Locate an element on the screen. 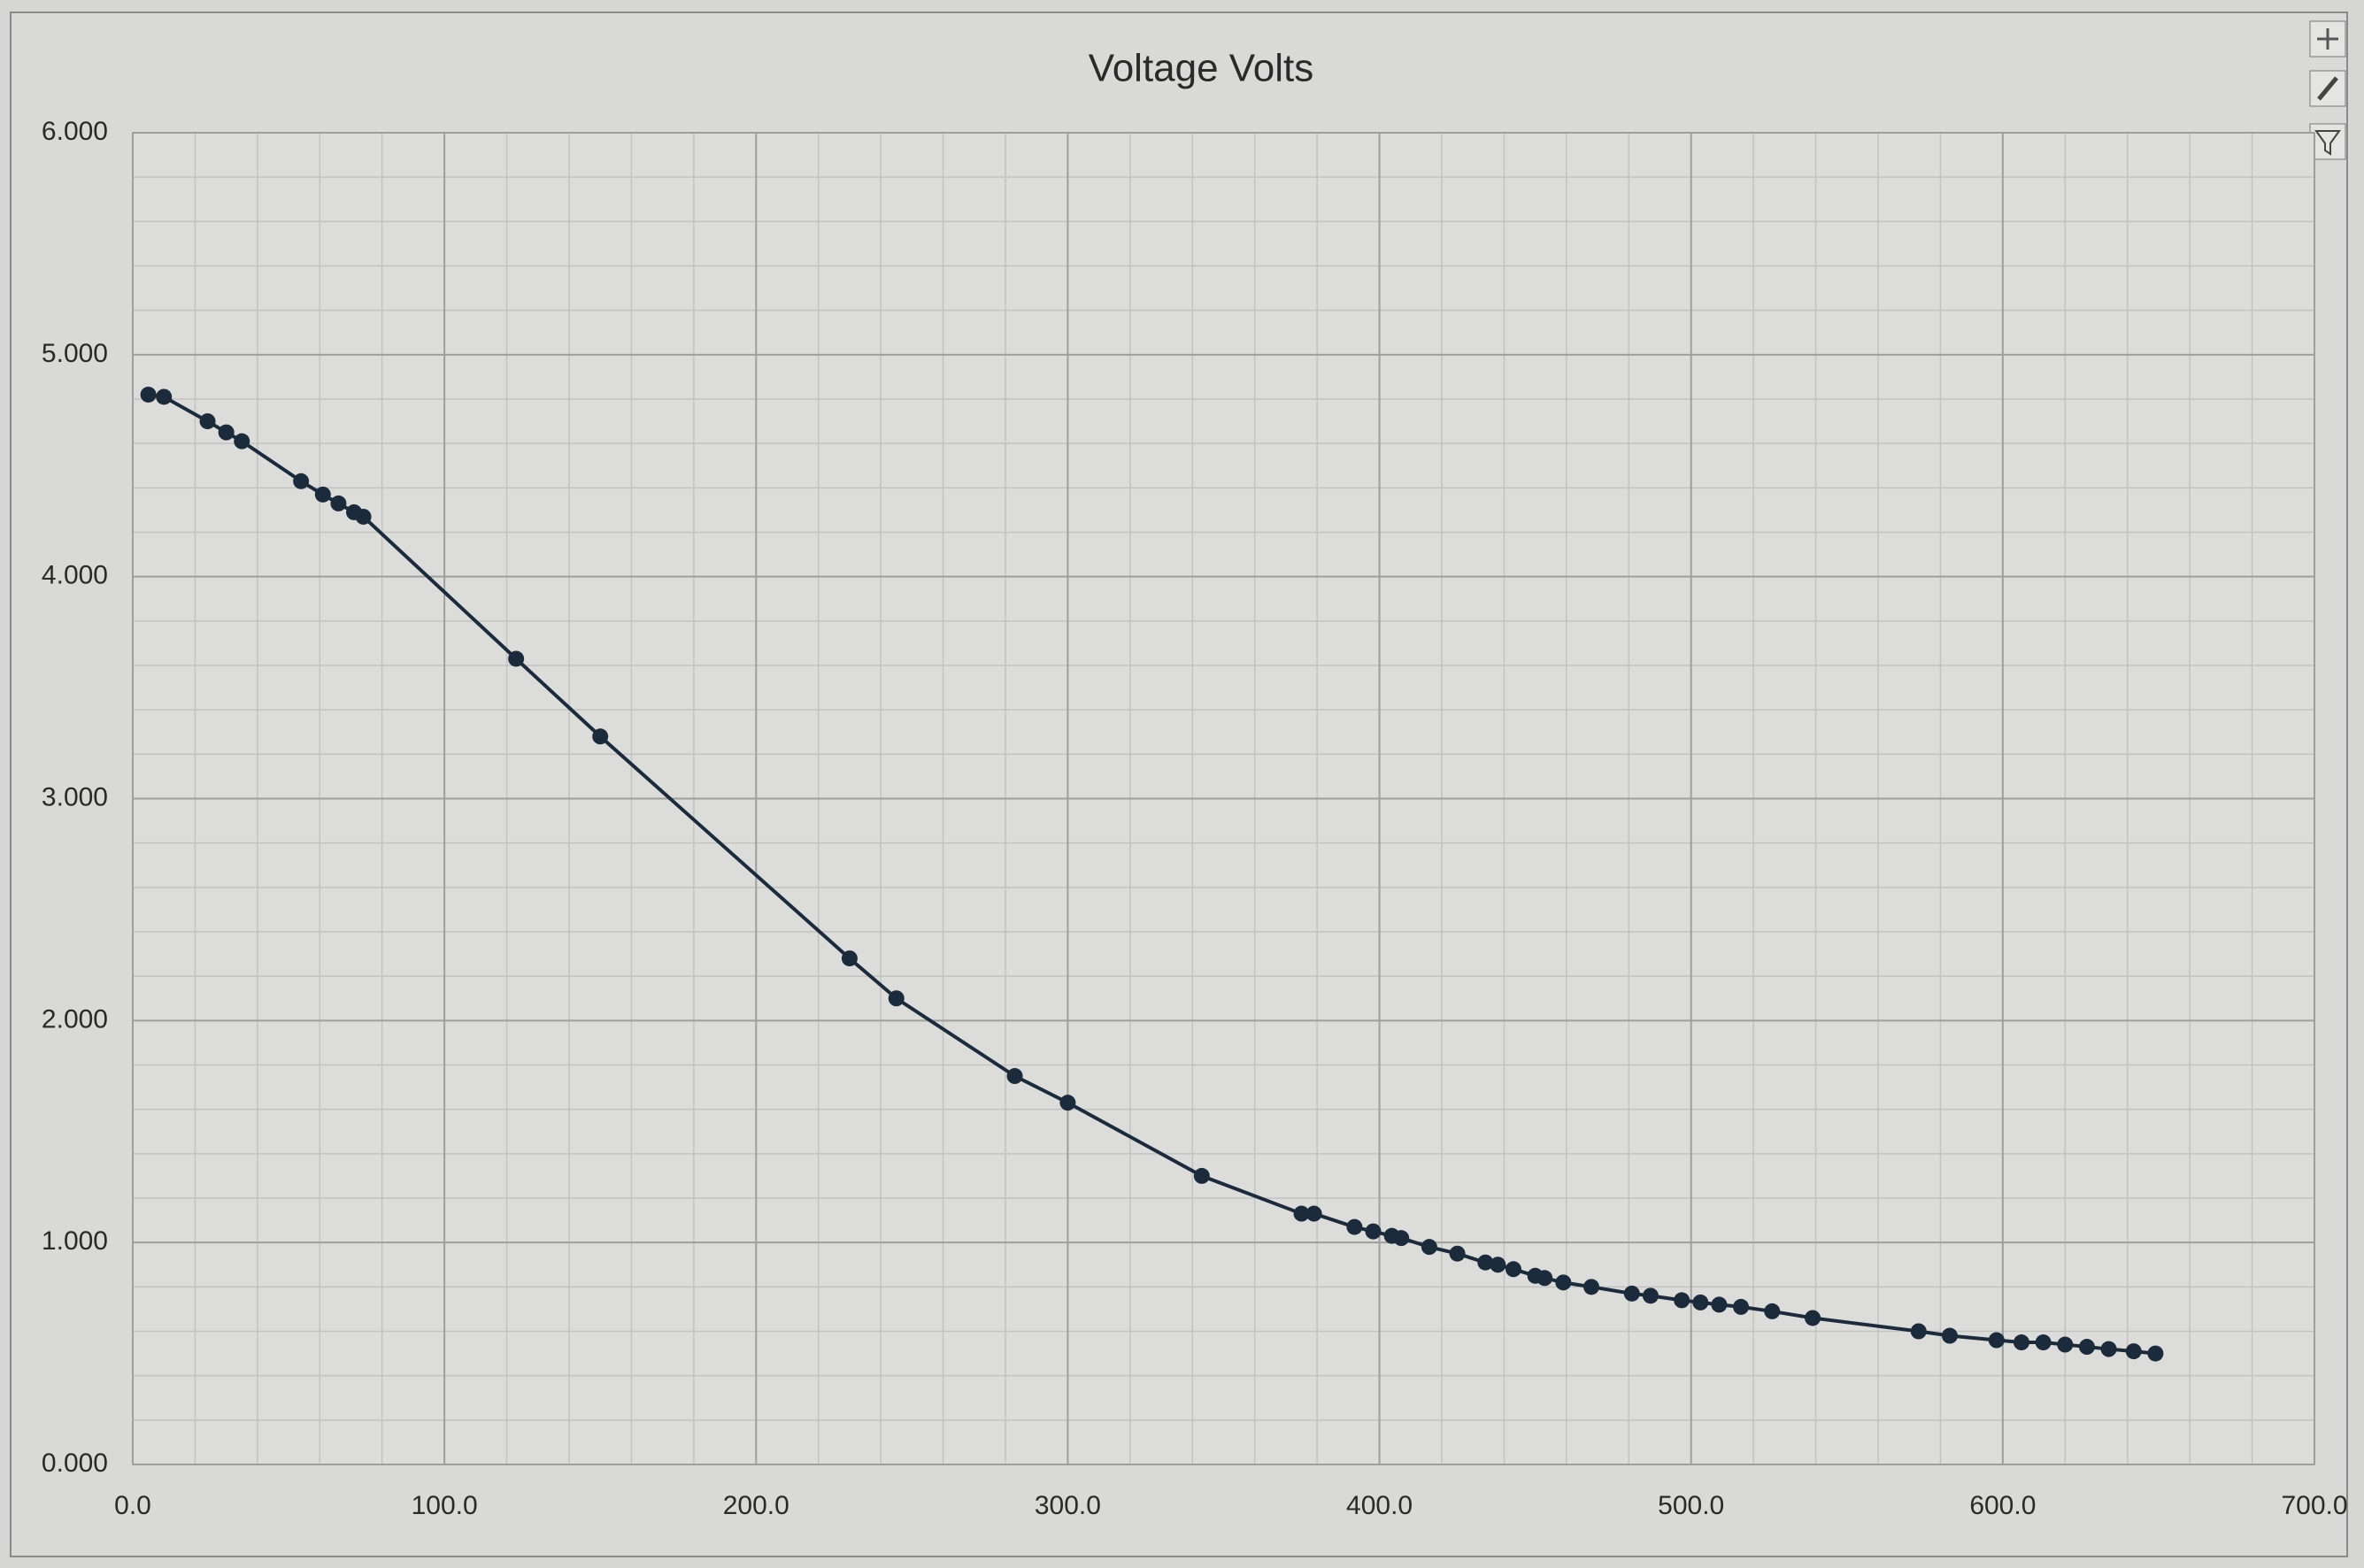 The height and width of the screenshot is (1568, 2364). x-tick-label: 500.0 is located at coordinates (1691, 1505).